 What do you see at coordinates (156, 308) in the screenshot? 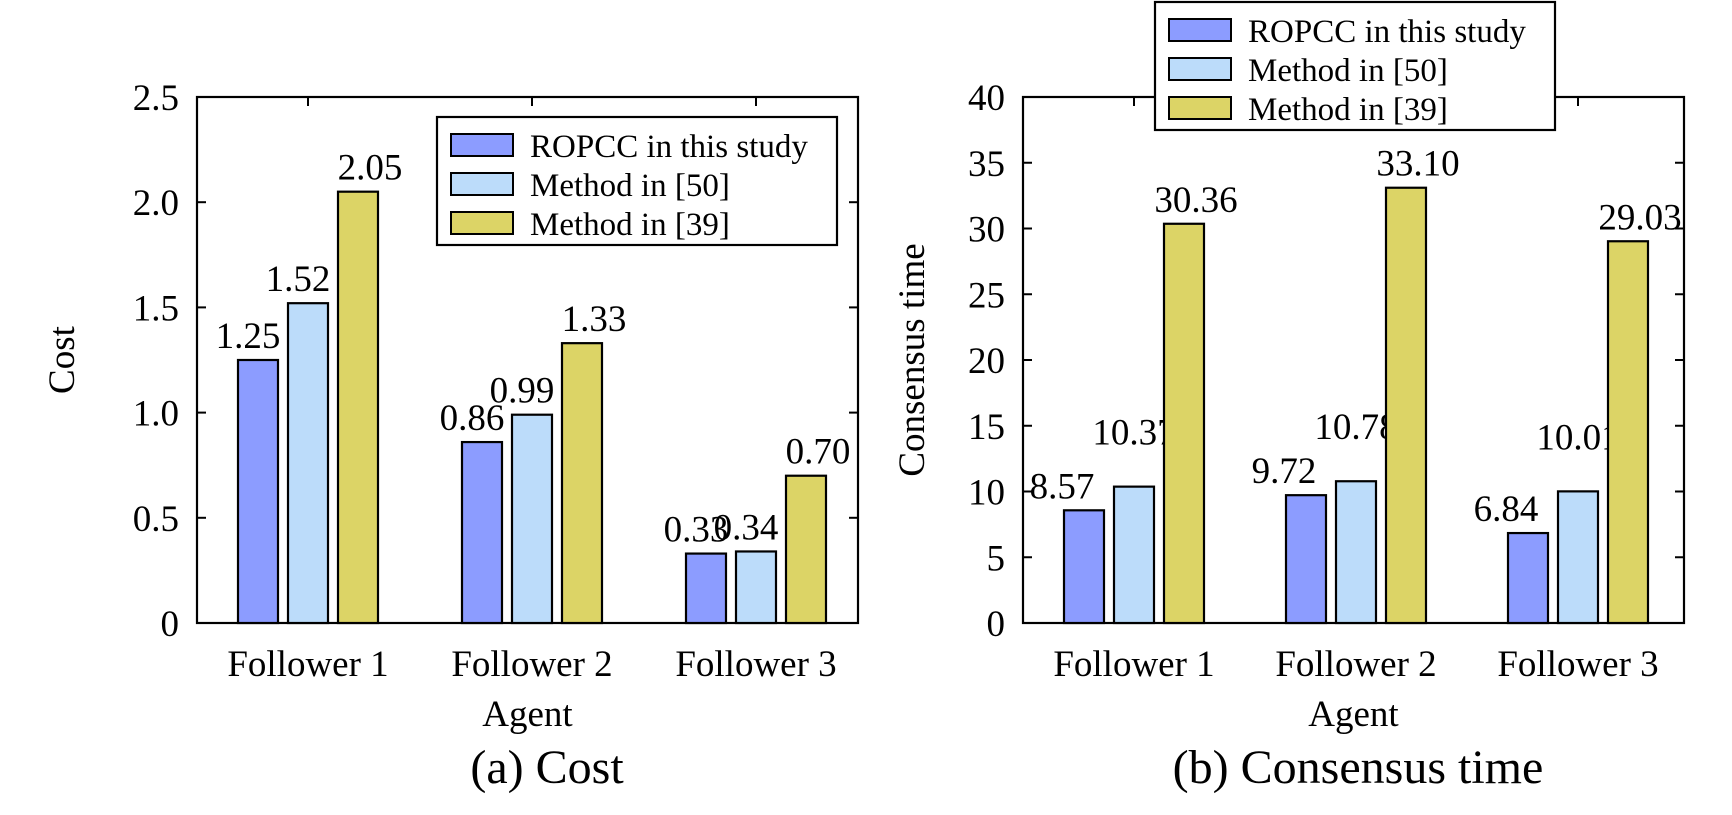
I see `y-tick-label: 1.5` at bounding box center [156, 308].